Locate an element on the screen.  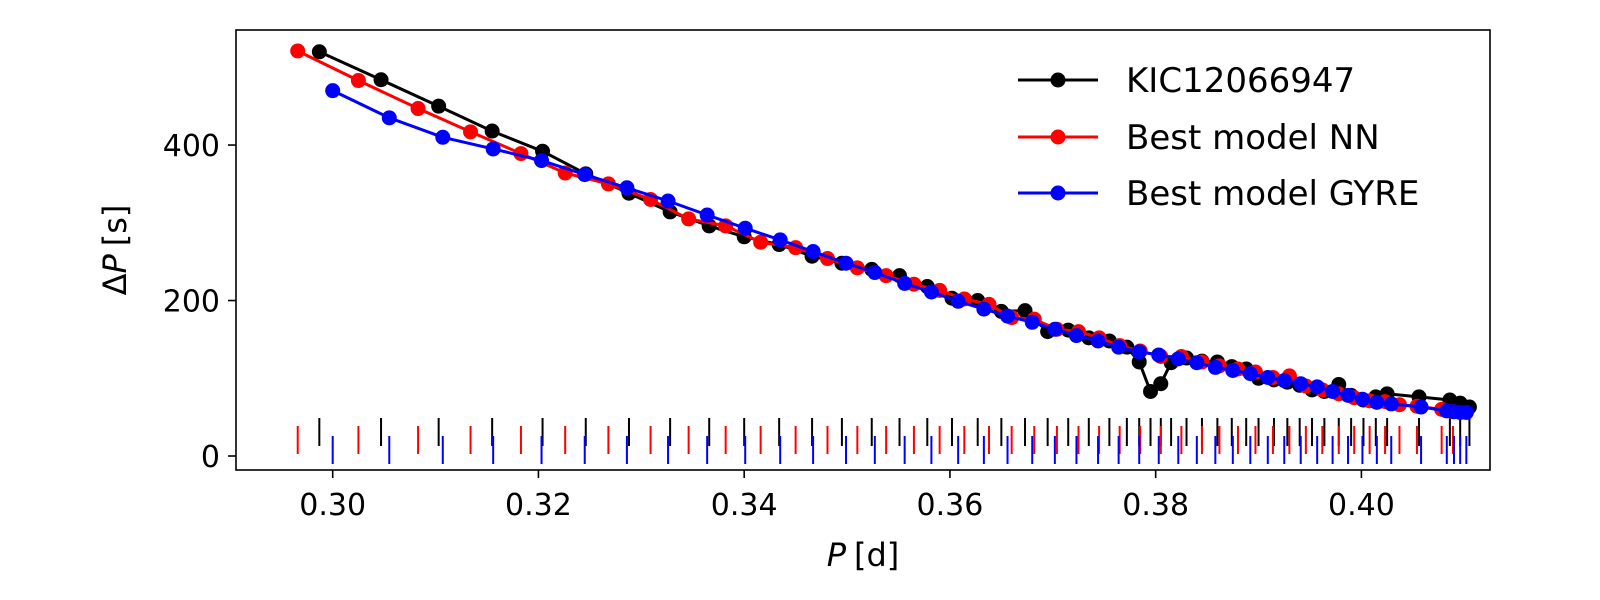
legend-entry-best-model-nn: Best model NN is located at coordinates (1199, 138).